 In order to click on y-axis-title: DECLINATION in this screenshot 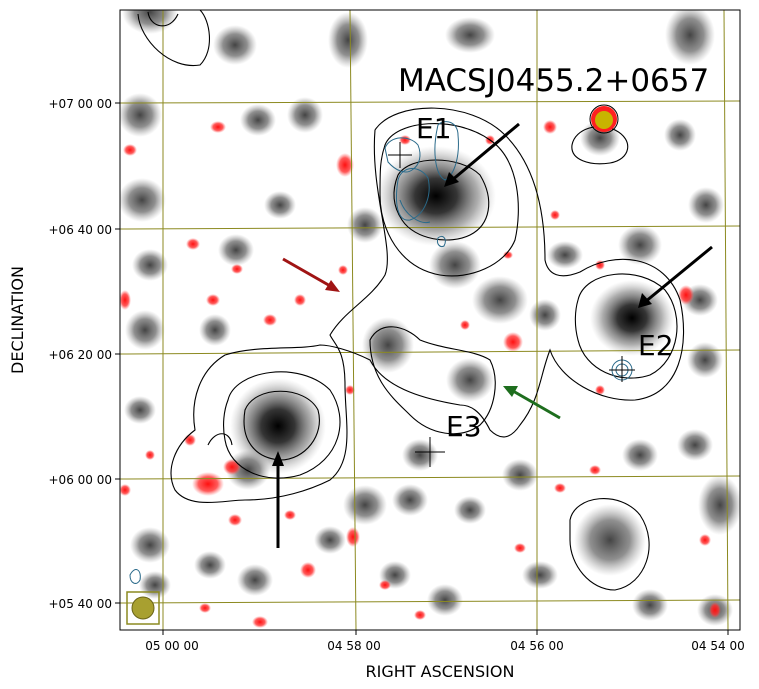, I will do `click(17, 320)`.